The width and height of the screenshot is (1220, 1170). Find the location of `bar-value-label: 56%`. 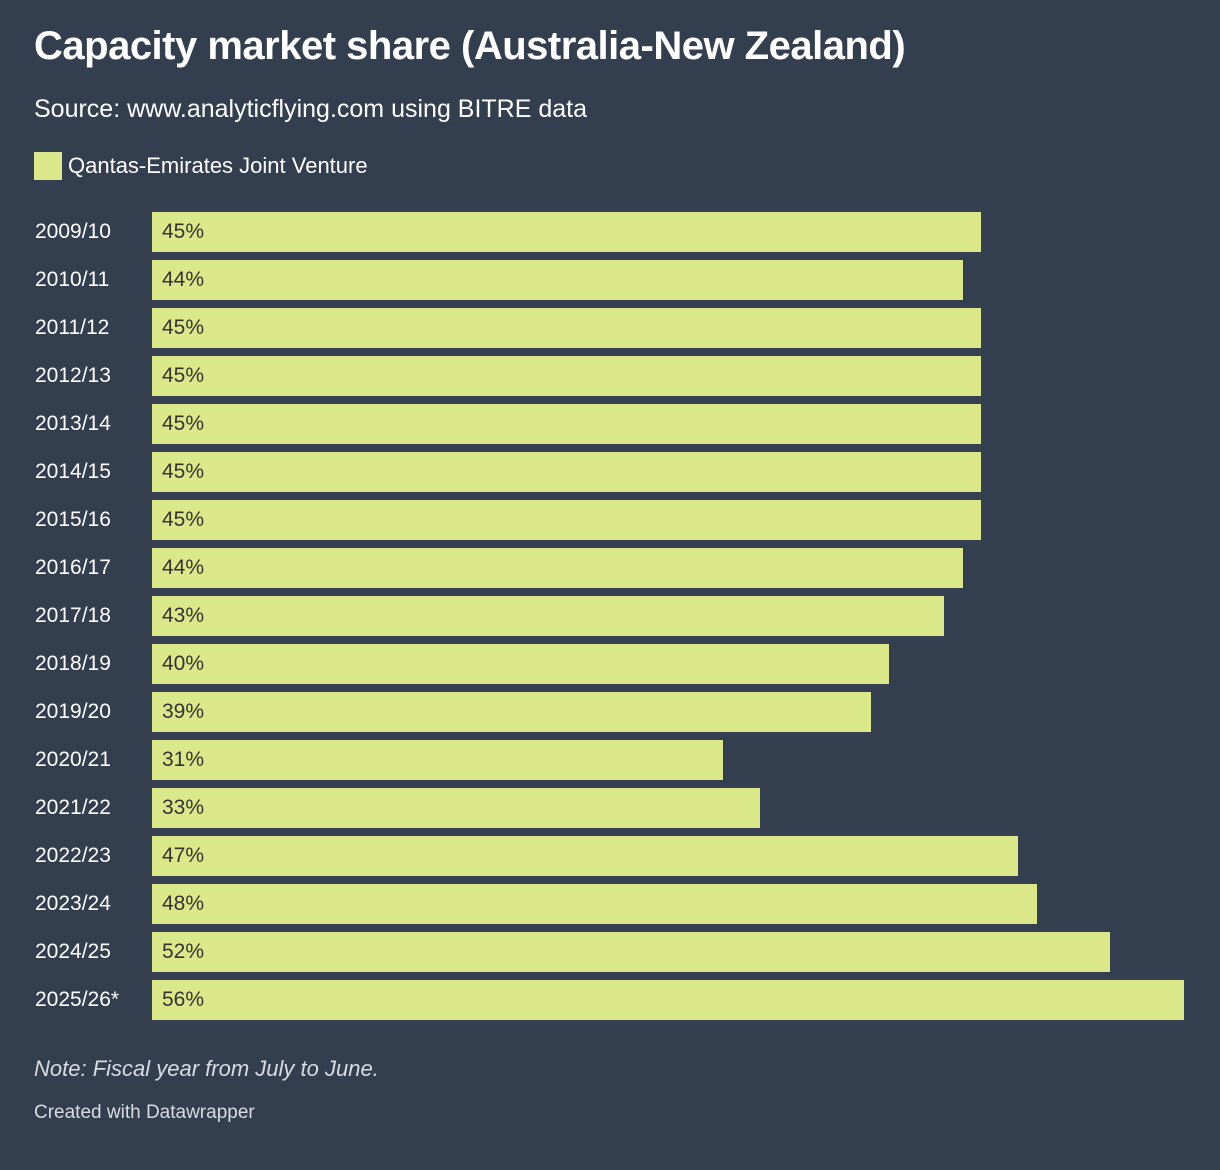

bar-value-label: 56% is located at coordinates (183, 999).